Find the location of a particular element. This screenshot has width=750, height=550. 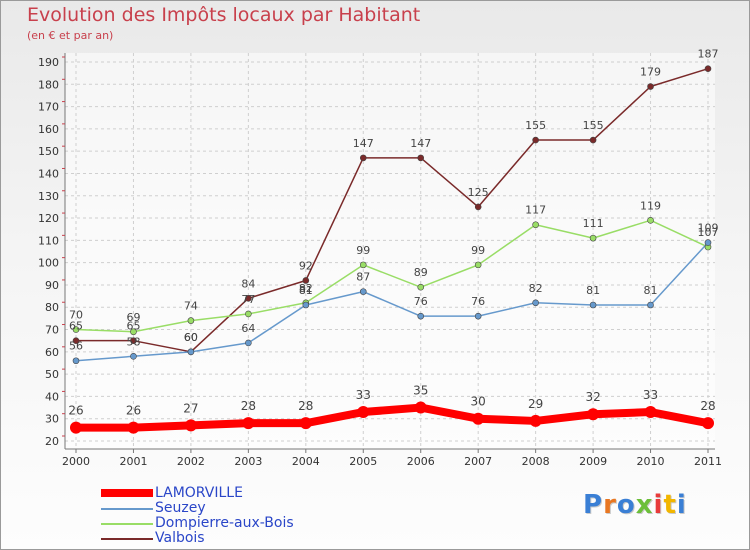

y-tick-label-190: 190 is located at coordinates (48, 62).